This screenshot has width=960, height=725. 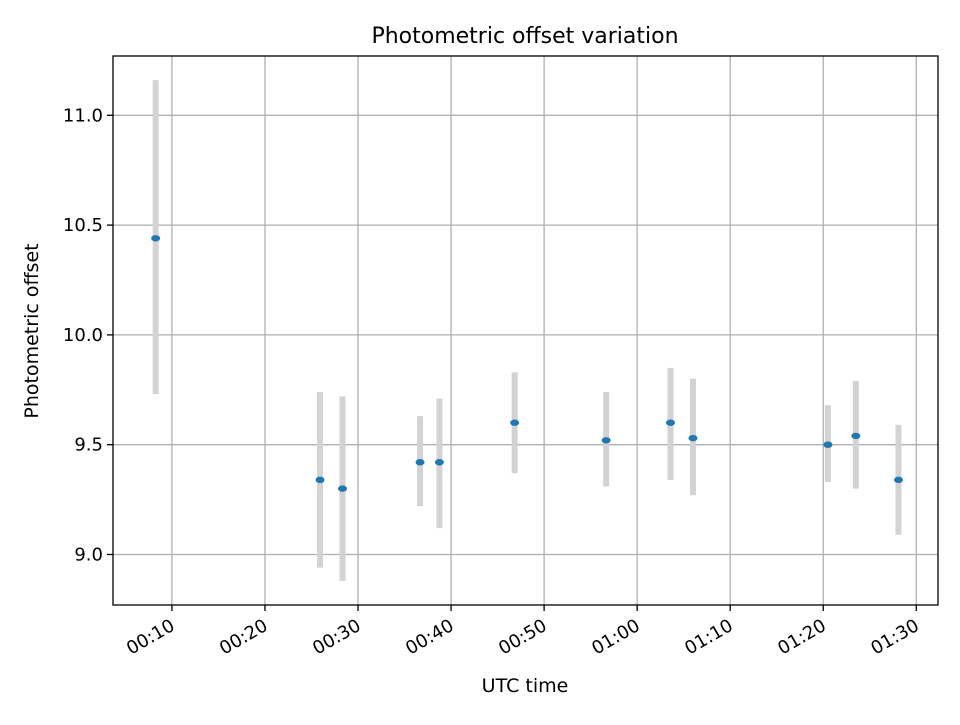 I want to click on y-tick-label: 10.5, so click(x=83, y=225).